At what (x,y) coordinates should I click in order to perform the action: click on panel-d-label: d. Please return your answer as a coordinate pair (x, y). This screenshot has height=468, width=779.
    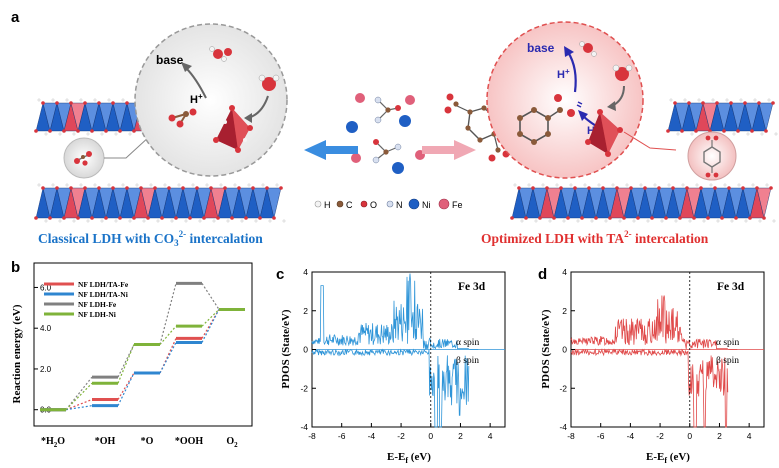
    Looking at the image, I should click on (542, 274).